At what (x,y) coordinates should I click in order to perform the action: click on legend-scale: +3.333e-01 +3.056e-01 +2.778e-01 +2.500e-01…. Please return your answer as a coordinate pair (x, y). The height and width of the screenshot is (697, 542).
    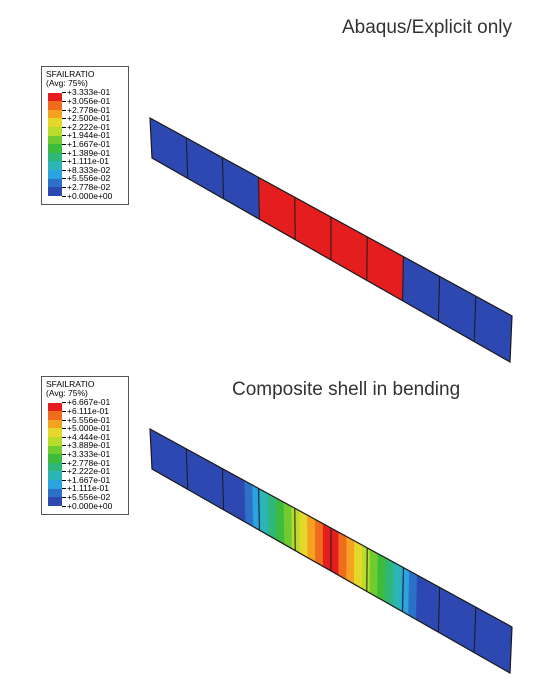
    Looking at the image, I should click on (85, 144).